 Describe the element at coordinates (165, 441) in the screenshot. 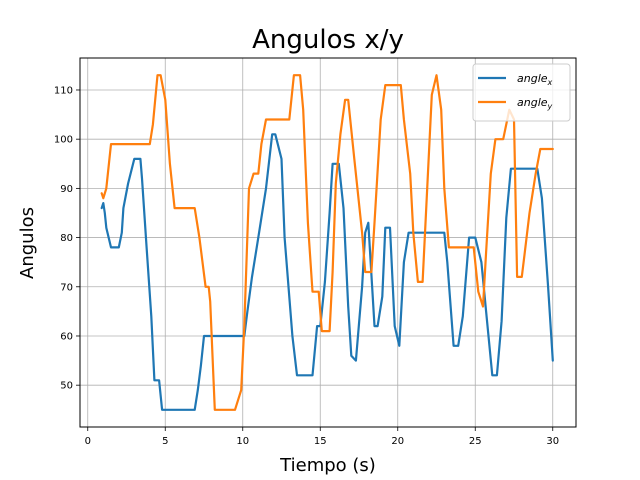

I see `x-tick-label: 5` at that location.